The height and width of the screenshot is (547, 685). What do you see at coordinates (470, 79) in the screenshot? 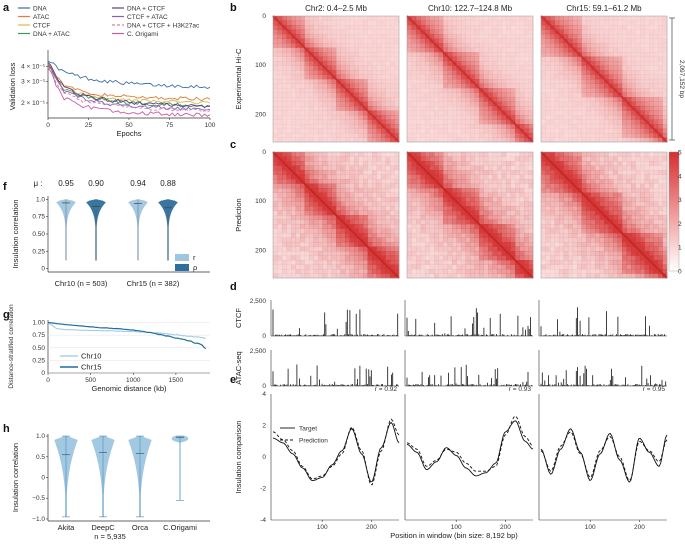
I see `heatmap-frame` at bounding box center [470, 79].